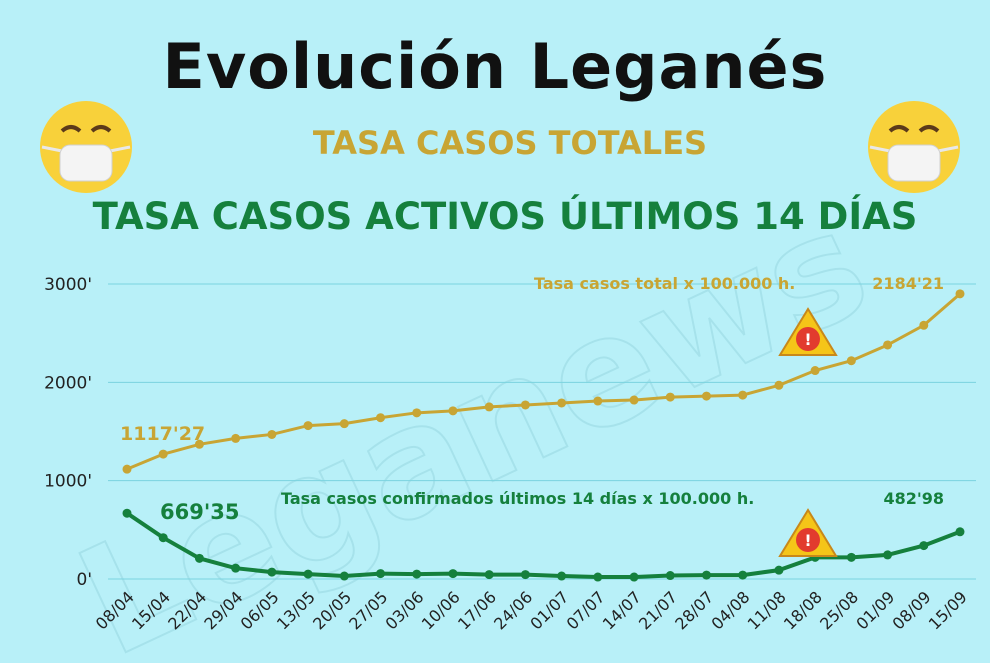 The image size is (990, 663). I want to click on subtitle-total: TASA CASOS TOTALES, so click(510, 143).